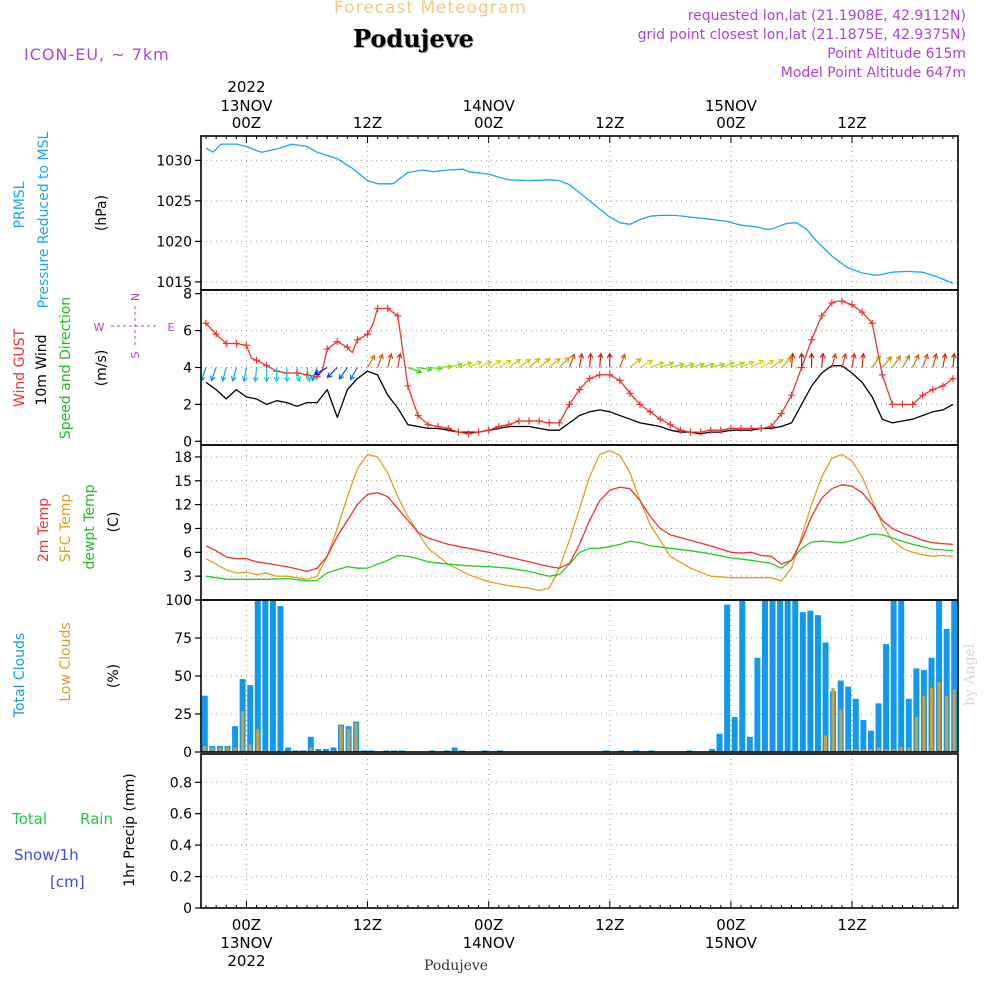 The height and width of the screenshot is (1000, 1000). What do you see at coordinates (90, 526) in the screenshot?
I see `dewpoint-label: dewpt Temp` at bounding box center [90, 526].